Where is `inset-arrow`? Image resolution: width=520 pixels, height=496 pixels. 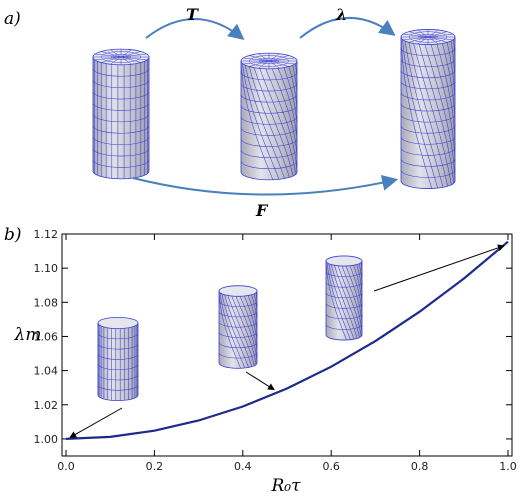 inset-arrow is located at coordinates (96, 422).